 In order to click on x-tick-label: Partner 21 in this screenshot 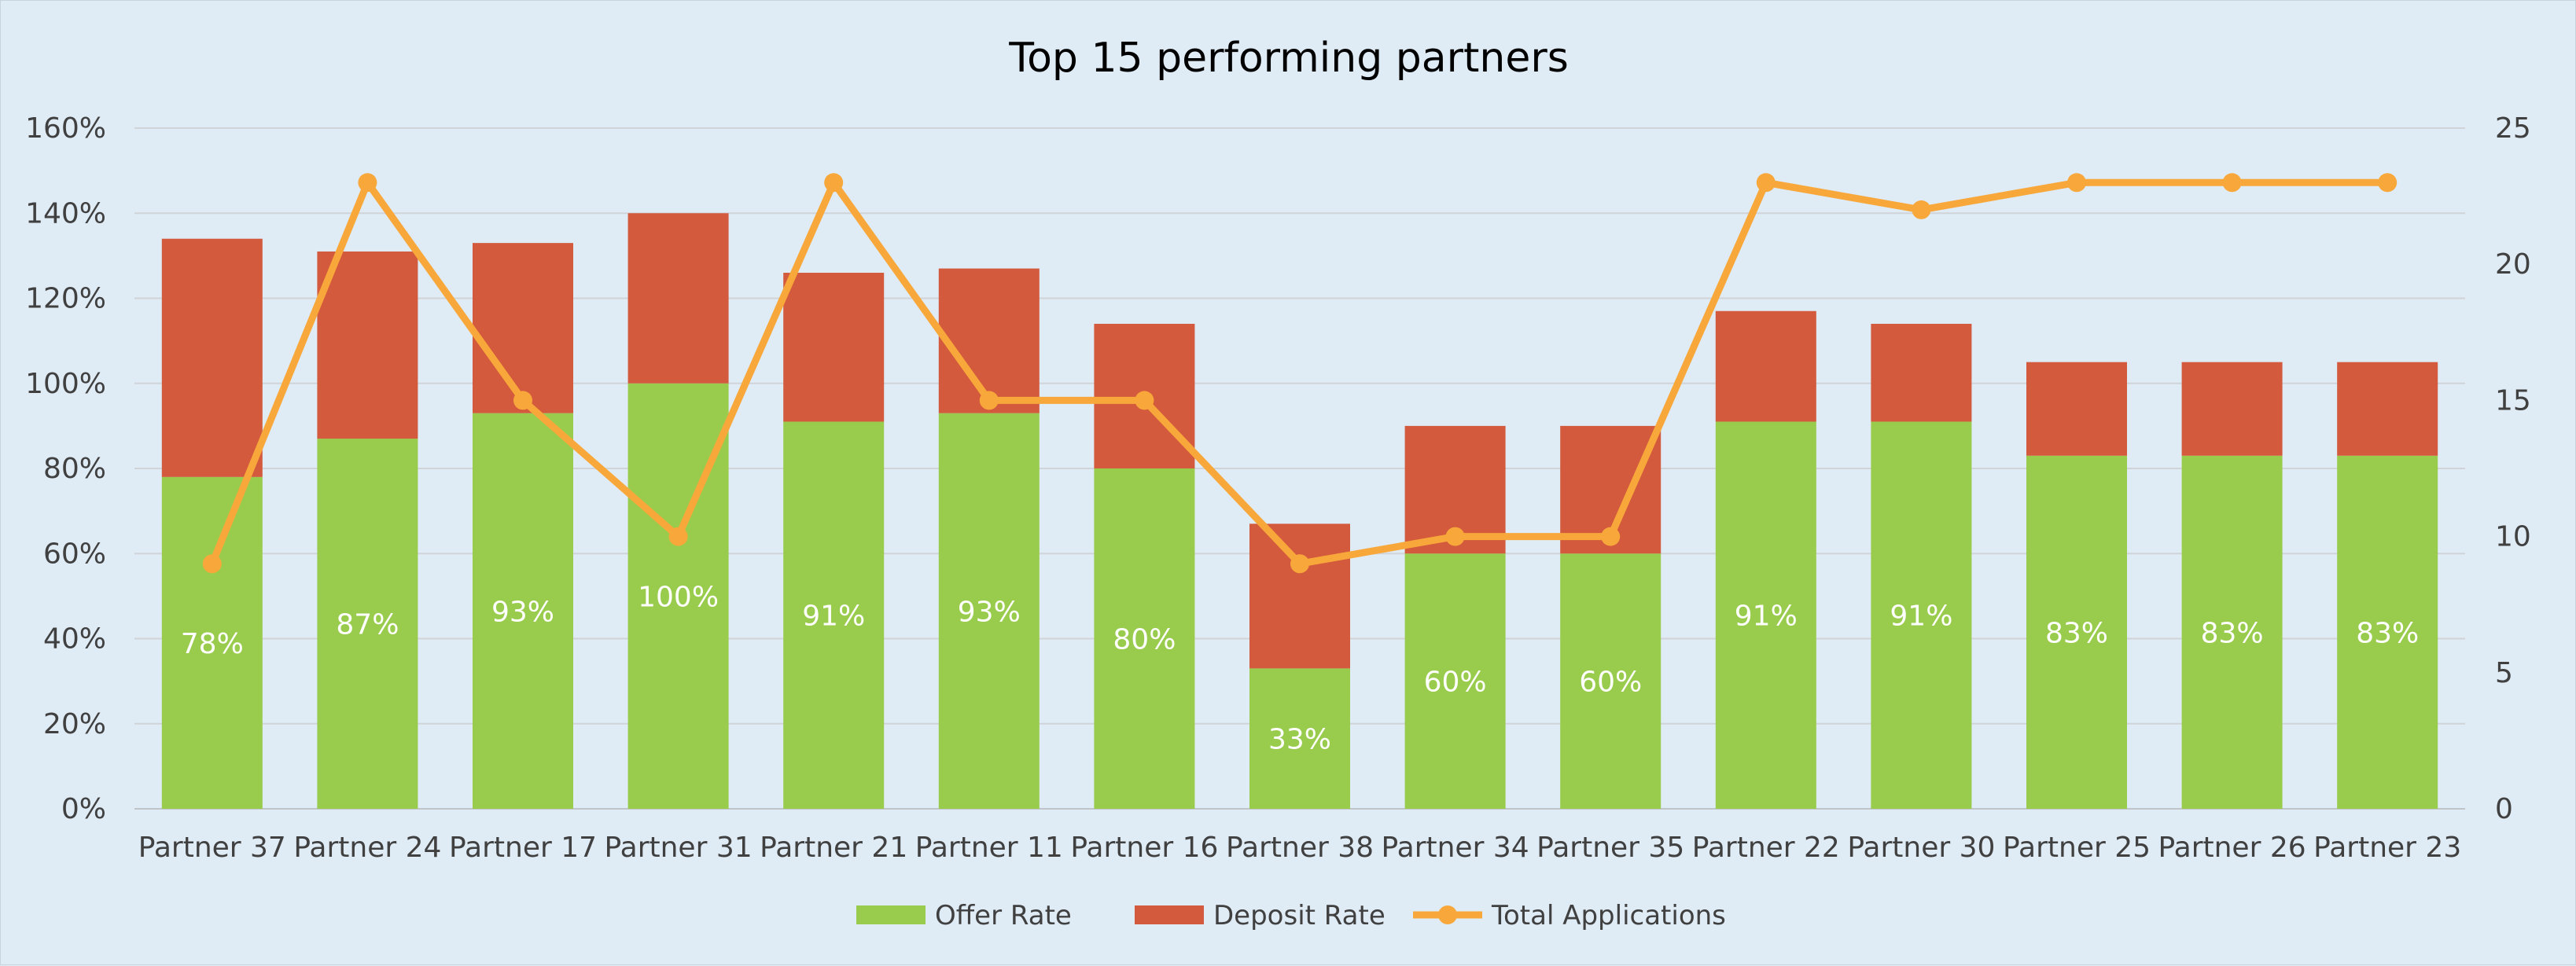, I will do `click(834, 848)`.